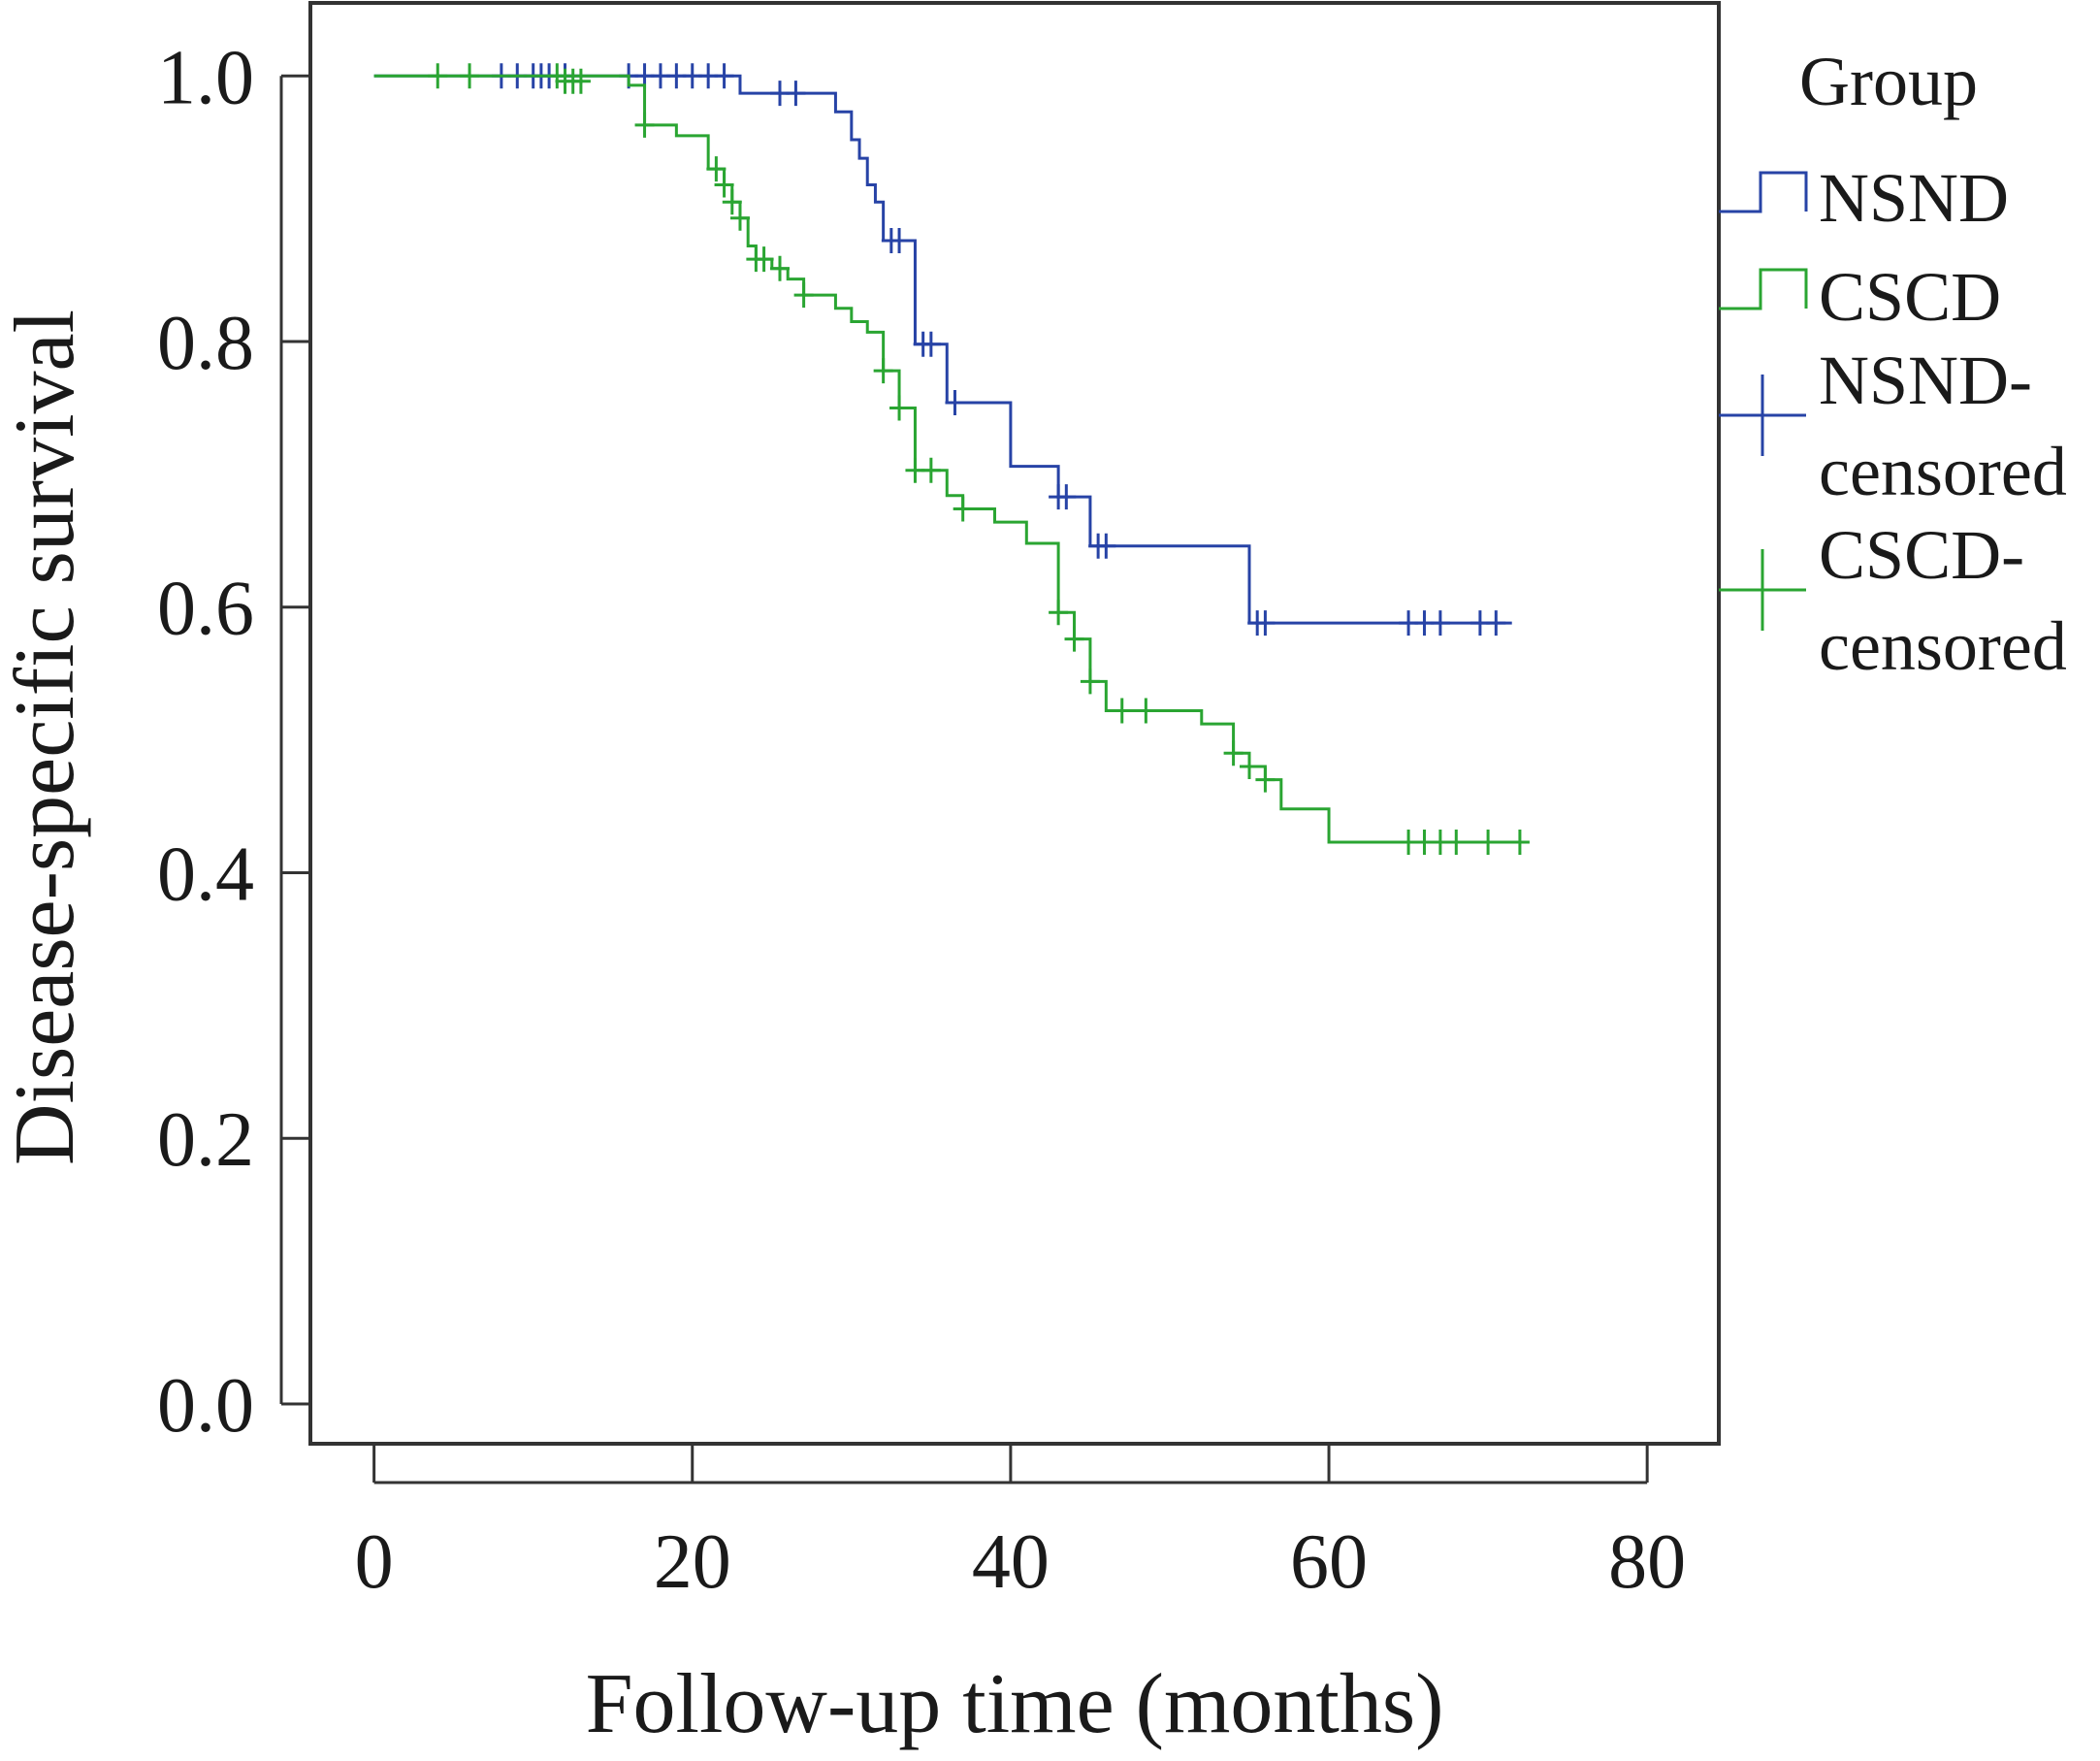 Image resolution: width=2100 pixels, height=1761 pixels. Describe the element at coordinates (1762, 415) in the screenshot. I see `legend-nsnd-censor-marker` at that location.